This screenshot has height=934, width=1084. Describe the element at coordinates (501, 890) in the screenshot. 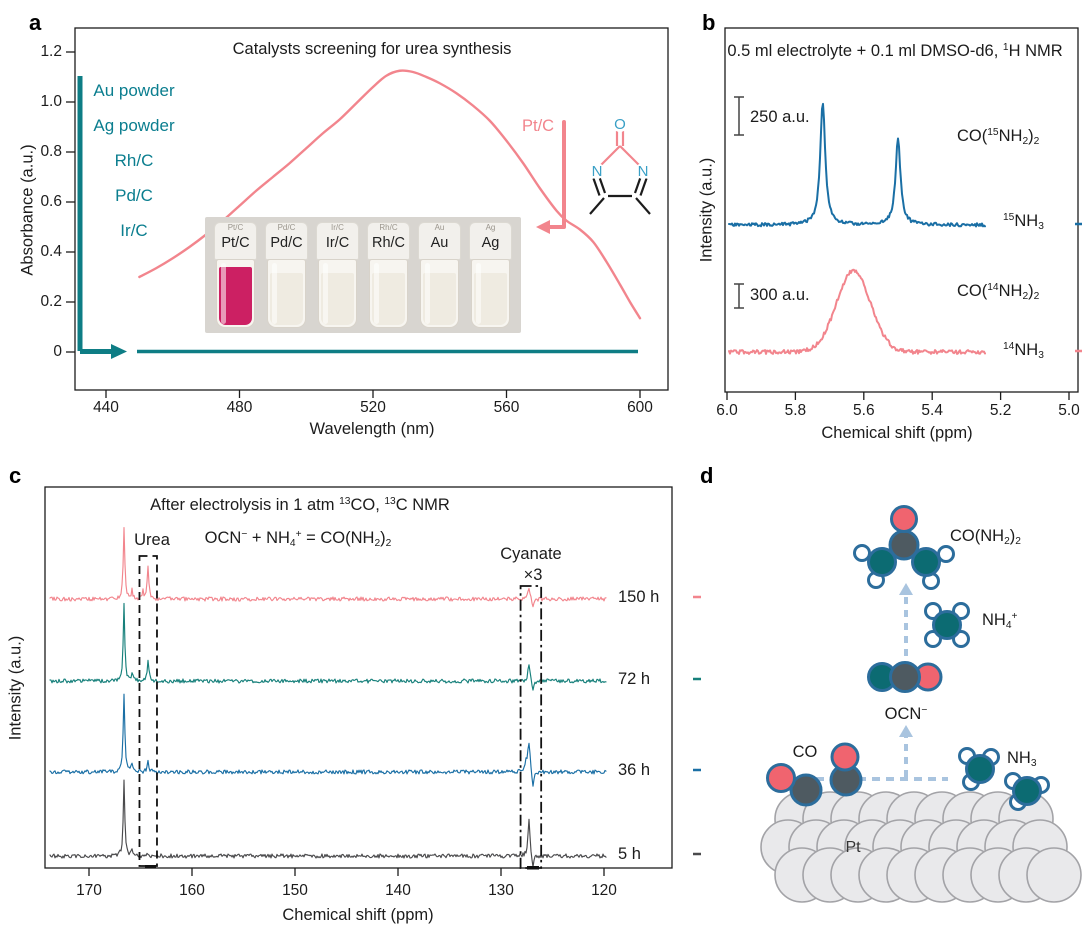

I see `panel-c-x-tick-label: 130` at that location.